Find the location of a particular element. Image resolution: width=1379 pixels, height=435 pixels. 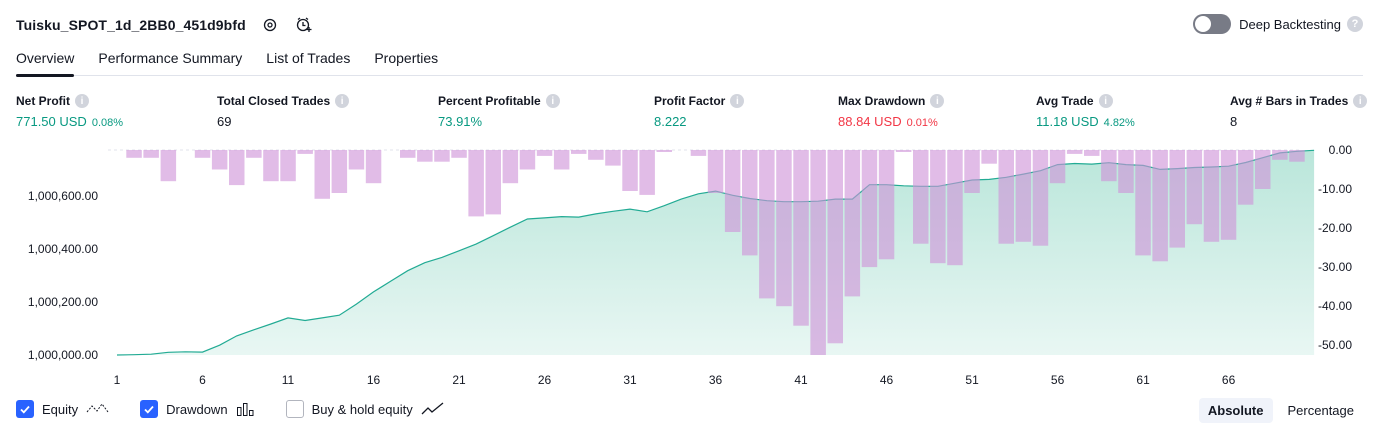

legend-drawdown: Drawdown is located at coordinates (197, 409).